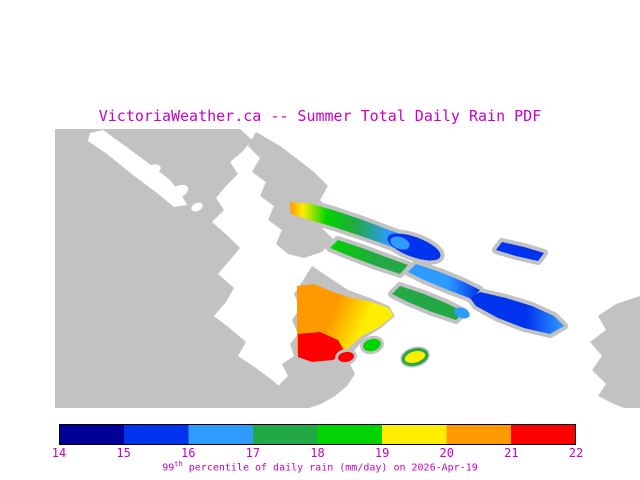 The height and width of the screenshot is (480, 640). Describe the element at coordinates (415, 357) in the screenshot. I see `rain-islet-yellow` at that location.